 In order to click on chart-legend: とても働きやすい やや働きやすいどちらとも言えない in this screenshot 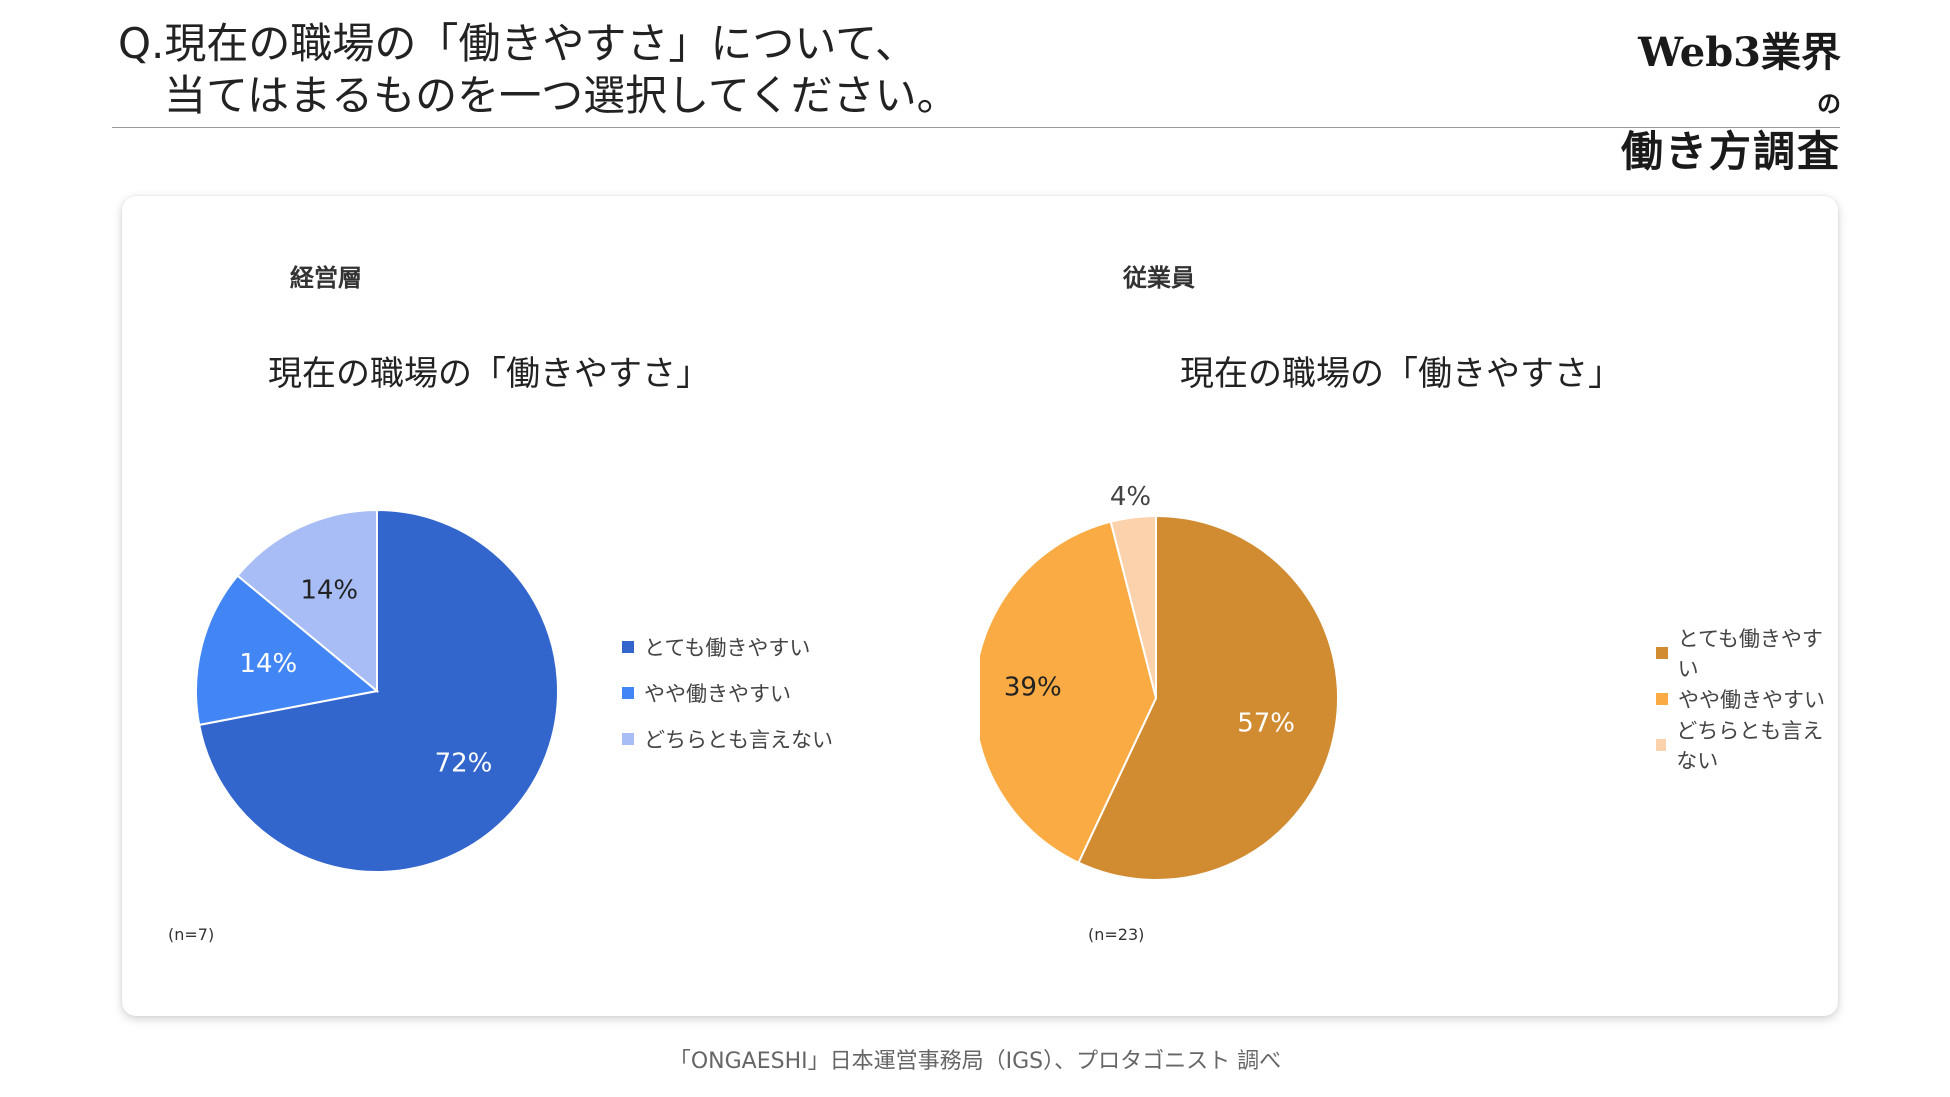, I will do `click(727, 693)`.